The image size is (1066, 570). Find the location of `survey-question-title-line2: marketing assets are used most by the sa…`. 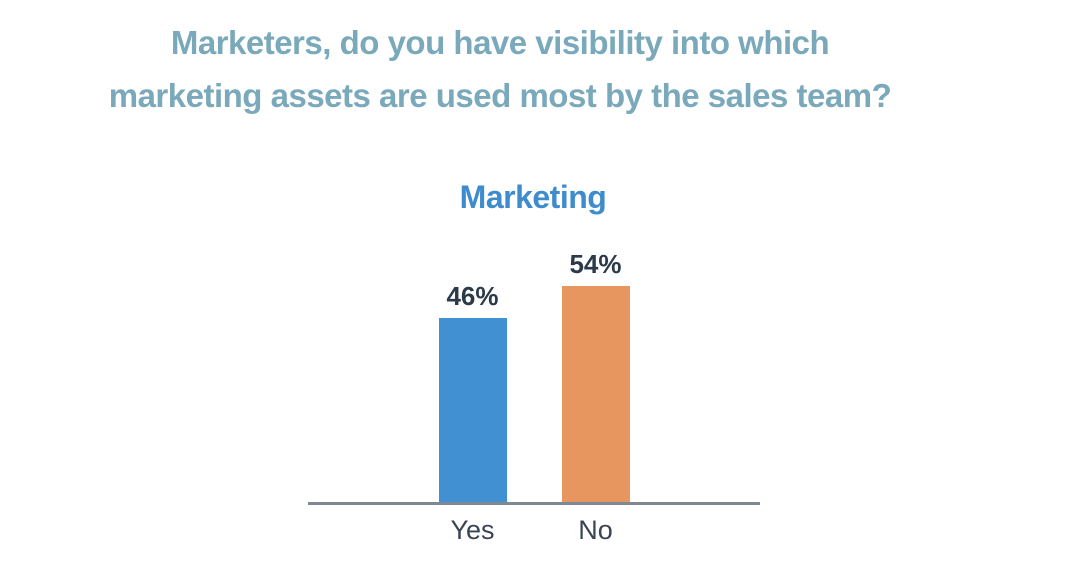

survey-question-title-line2: marketing assets are used most by the sa… is located at coordinates (500, 95).